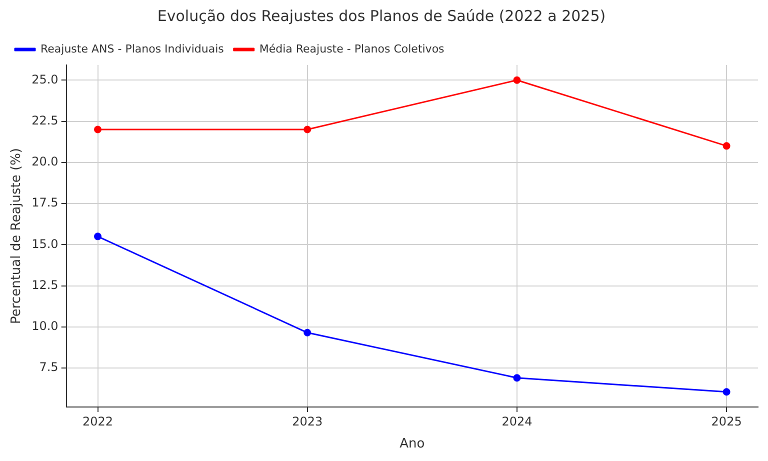 The width and height of the screenshot is (768, 461). Describe the element at coordinates (307, 421) in the screenshot. I see `x-tick-label: 2023` at that location.